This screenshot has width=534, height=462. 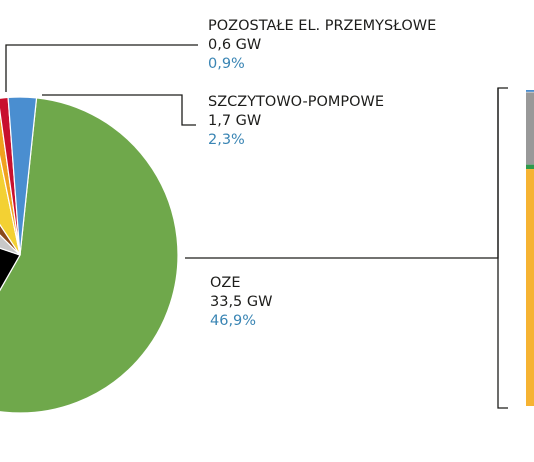 What do you see at coordinates (322, 26) in the screenshot?
I see `label-pozostale-name: POZOSTAŁE EL. PRZEMYSŁOWE` at bounding box center [322, 26].